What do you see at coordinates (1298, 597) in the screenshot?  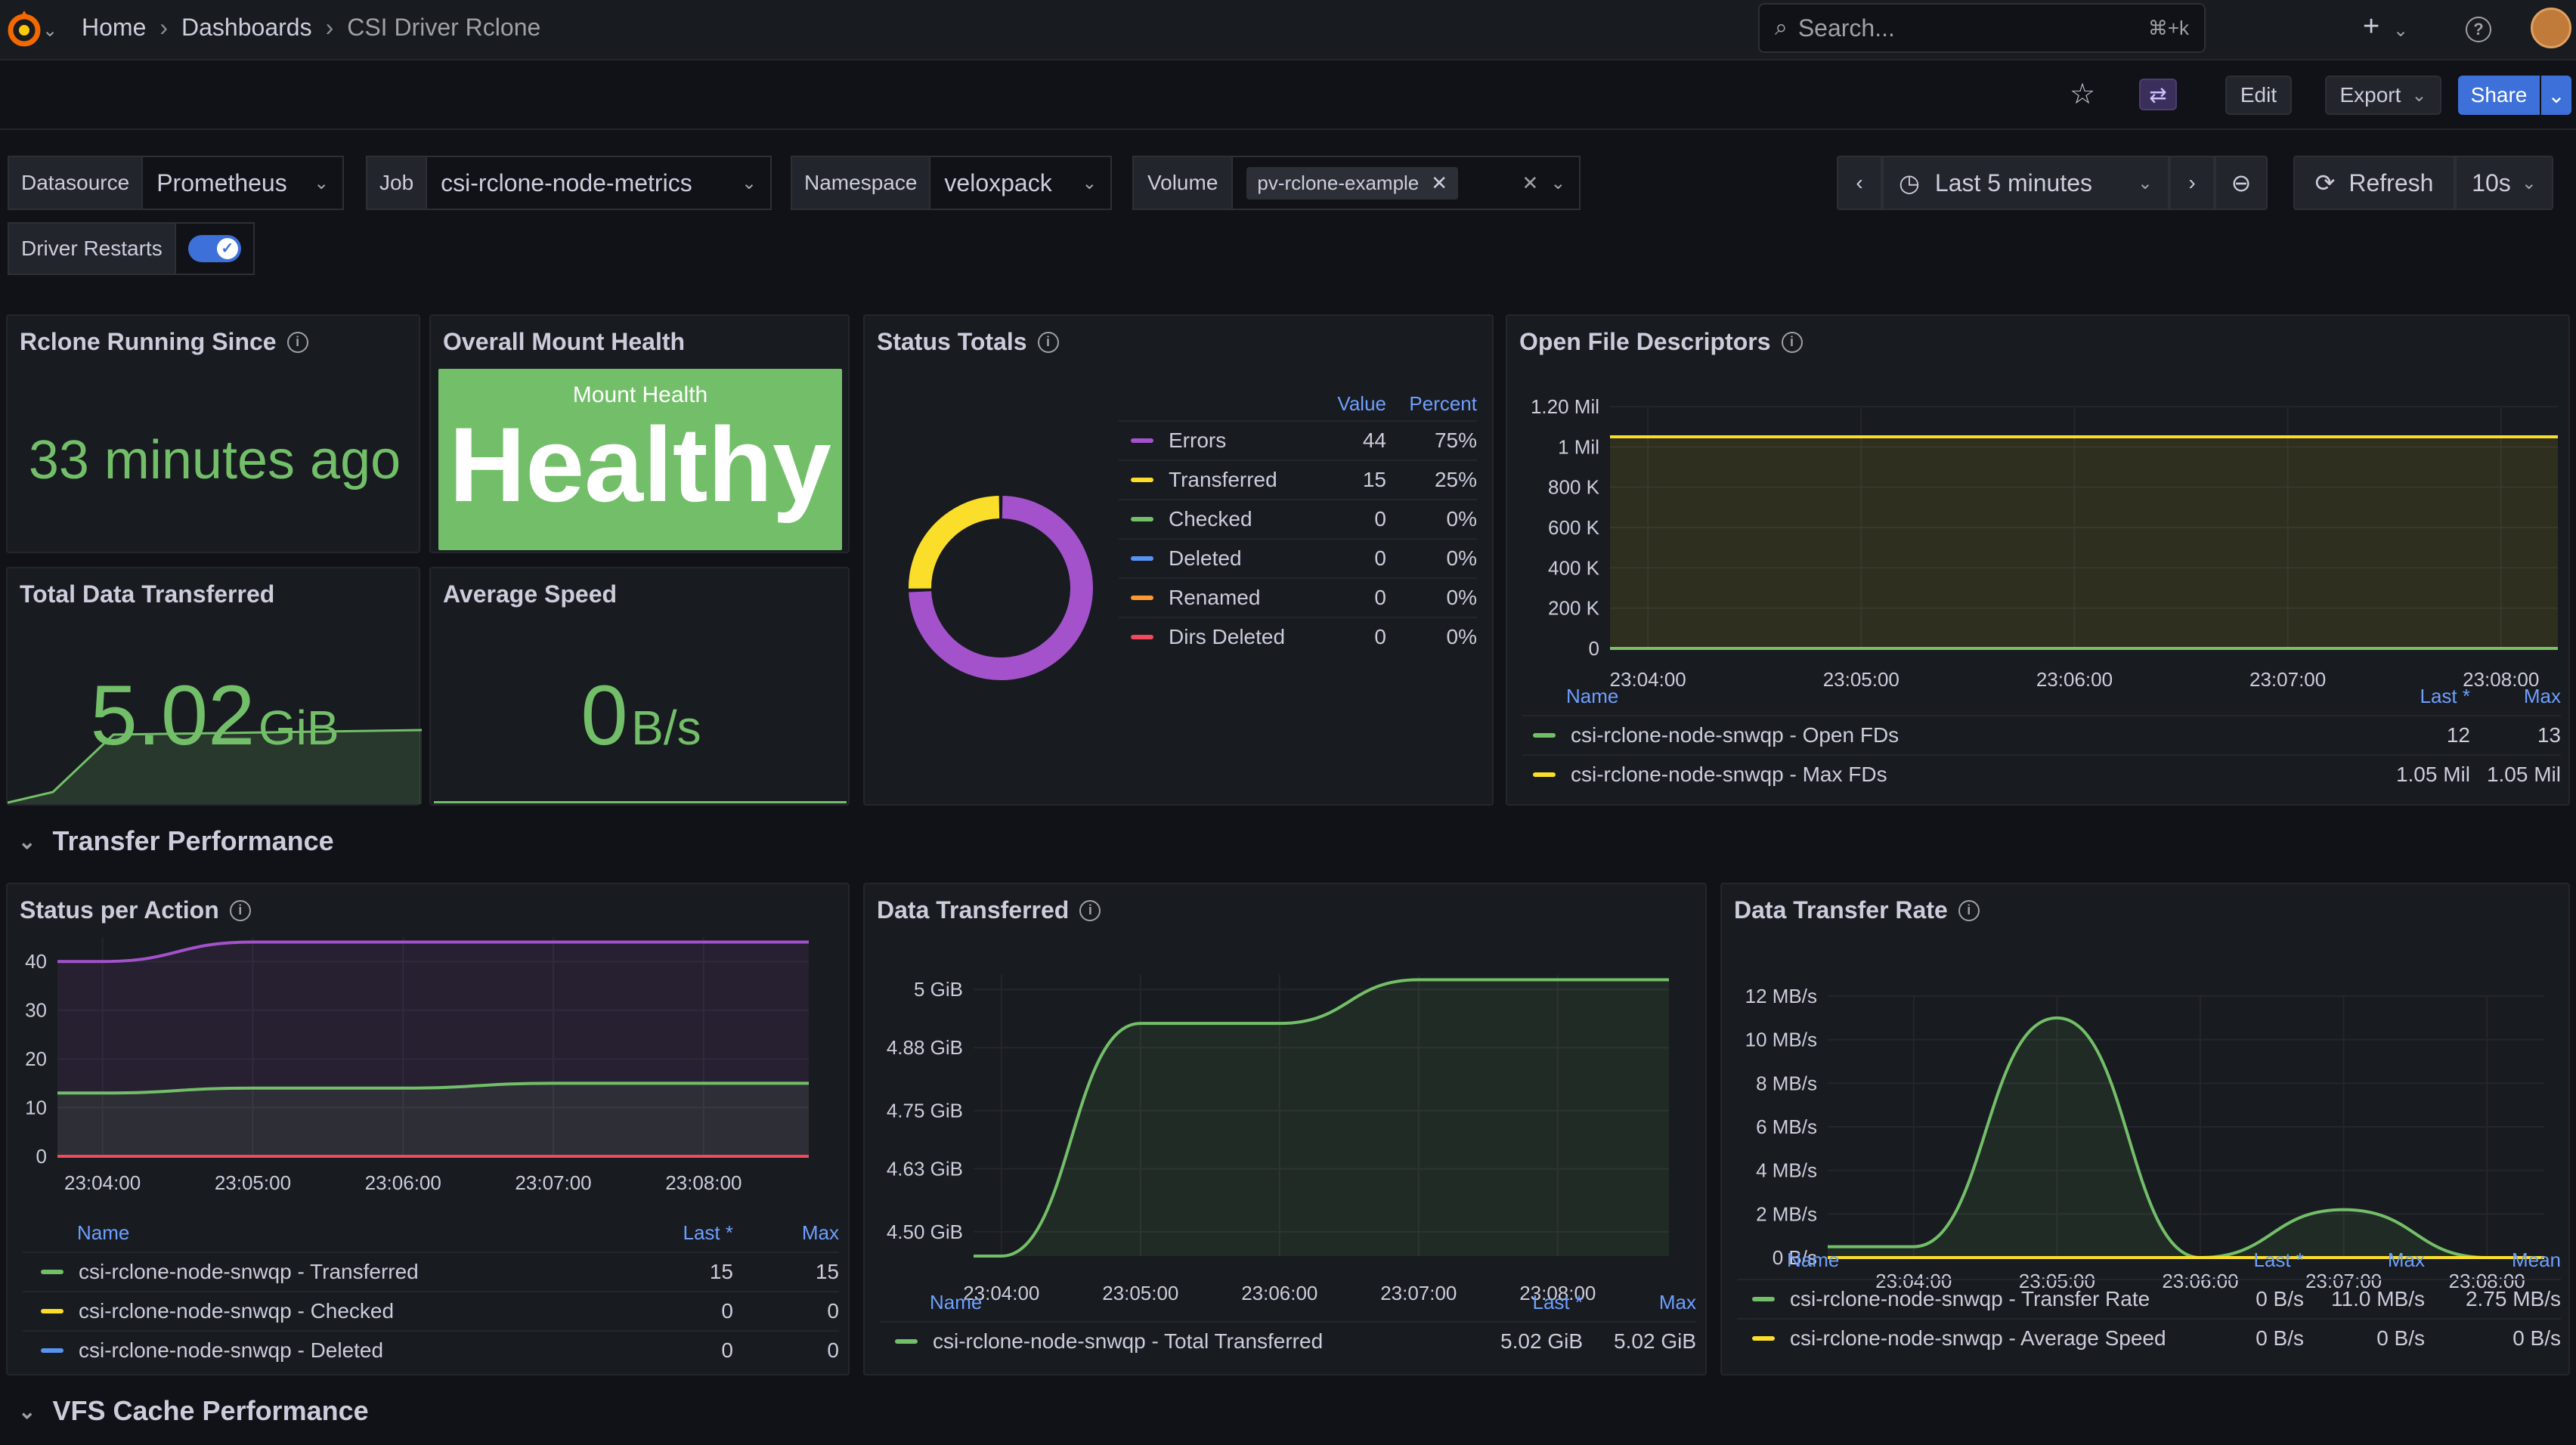 I see `legend-row: Renamed 0 0%` at bounding box center [1298, 597].